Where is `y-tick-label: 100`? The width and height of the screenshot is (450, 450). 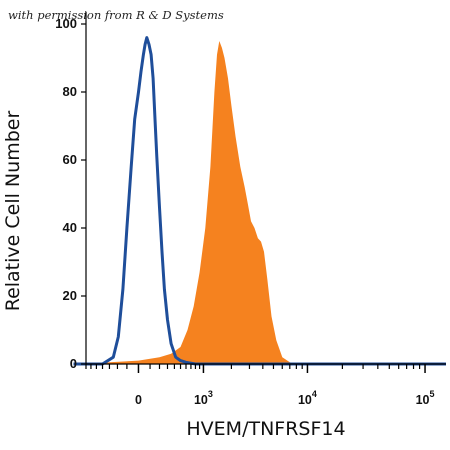
y-tick-label: 100 is located at coordinates (66, 23).